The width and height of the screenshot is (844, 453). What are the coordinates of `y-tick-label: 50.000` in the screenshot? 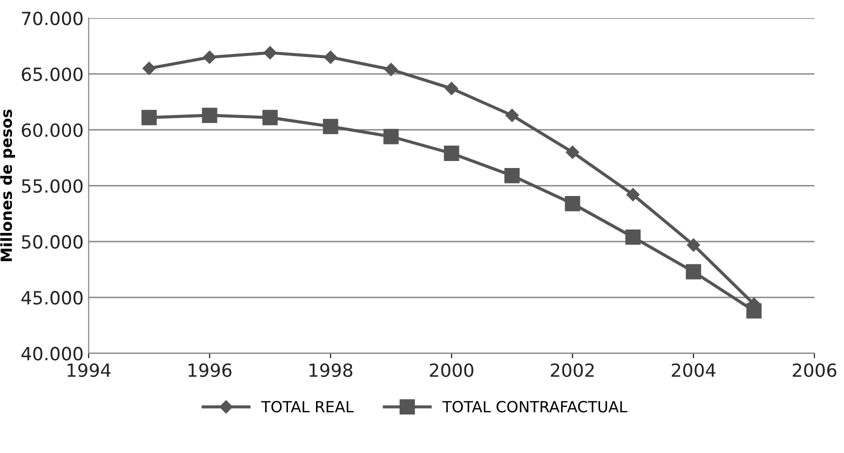 It's located at (52, 242).